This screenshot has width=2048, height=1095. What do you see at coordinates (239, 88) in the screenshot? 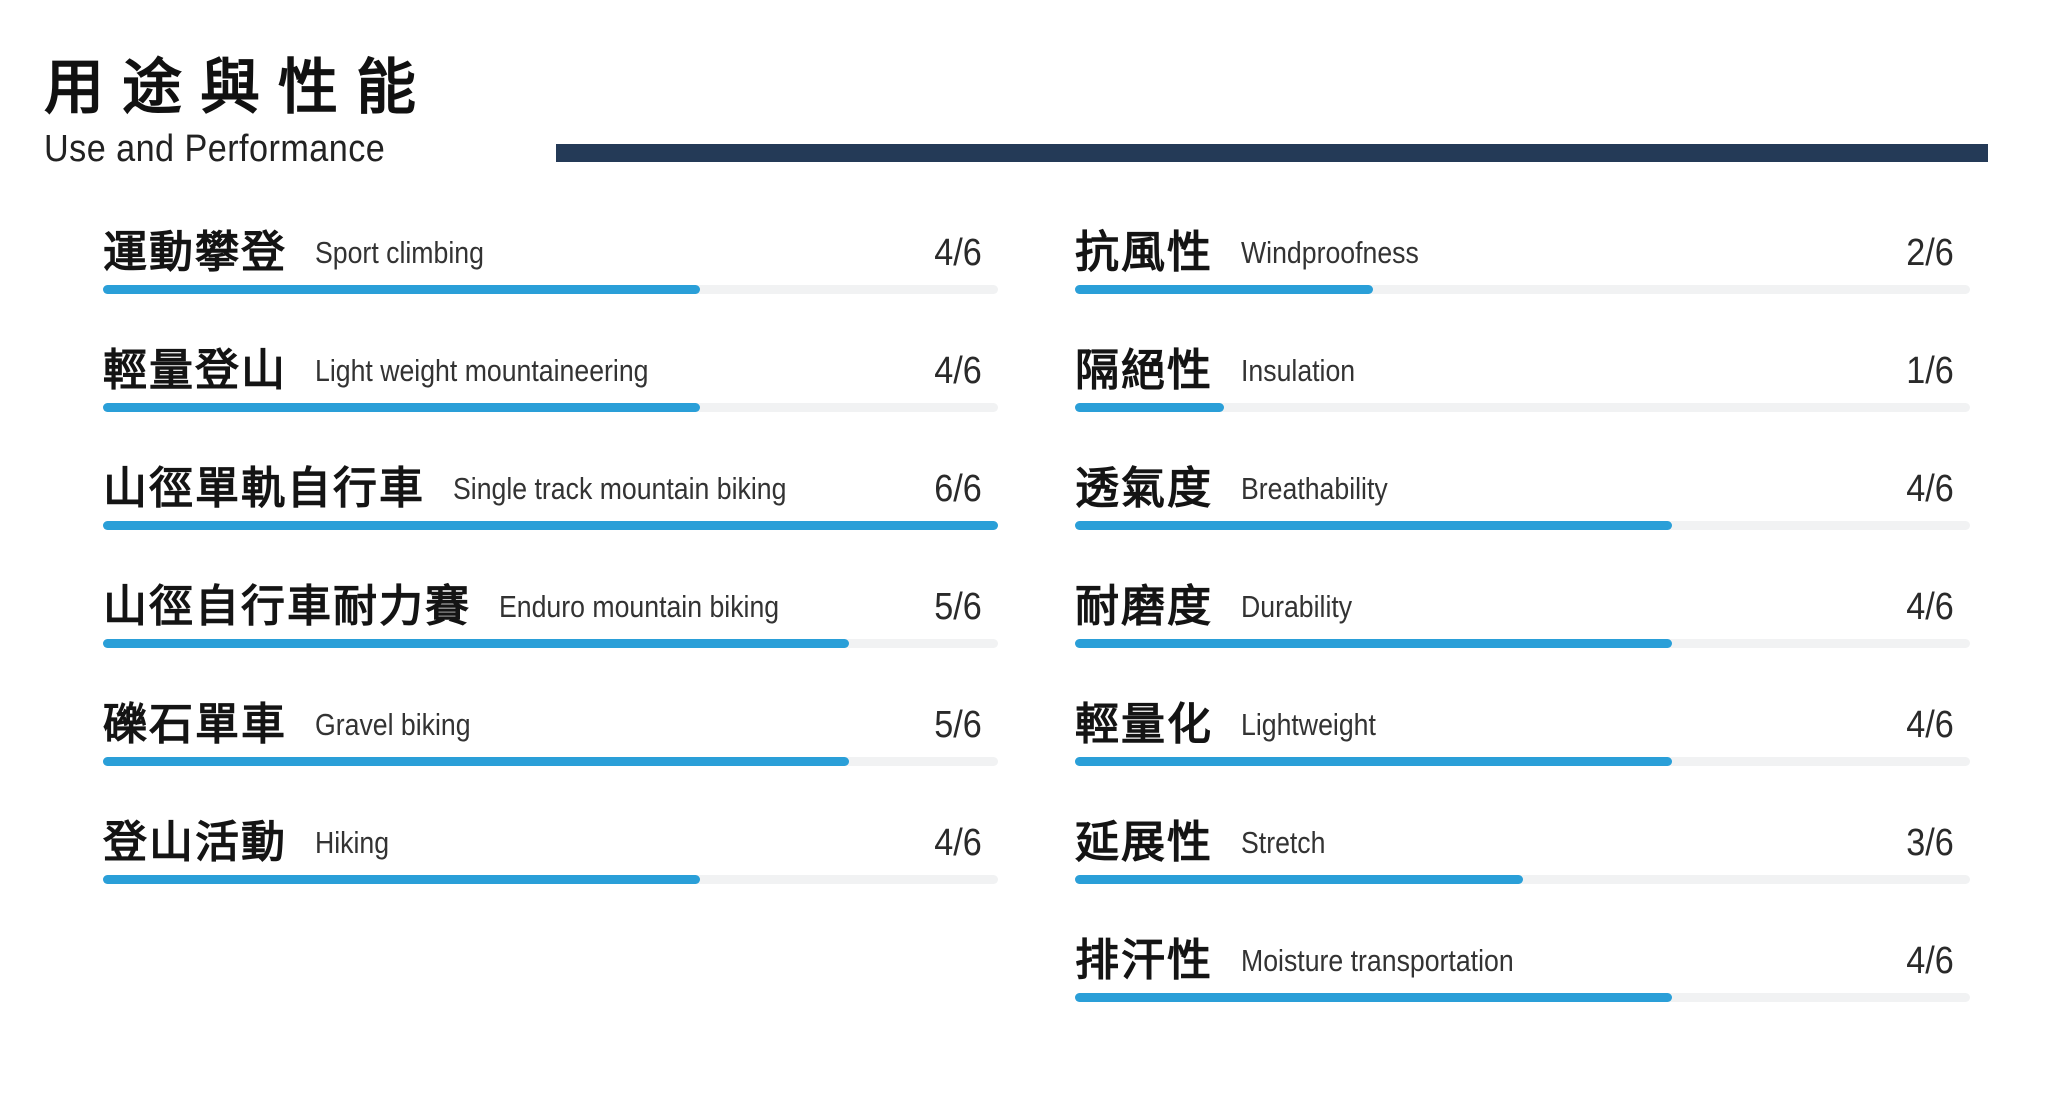
I see `page-title: 用途與性能` at bounding box center [239, 88].